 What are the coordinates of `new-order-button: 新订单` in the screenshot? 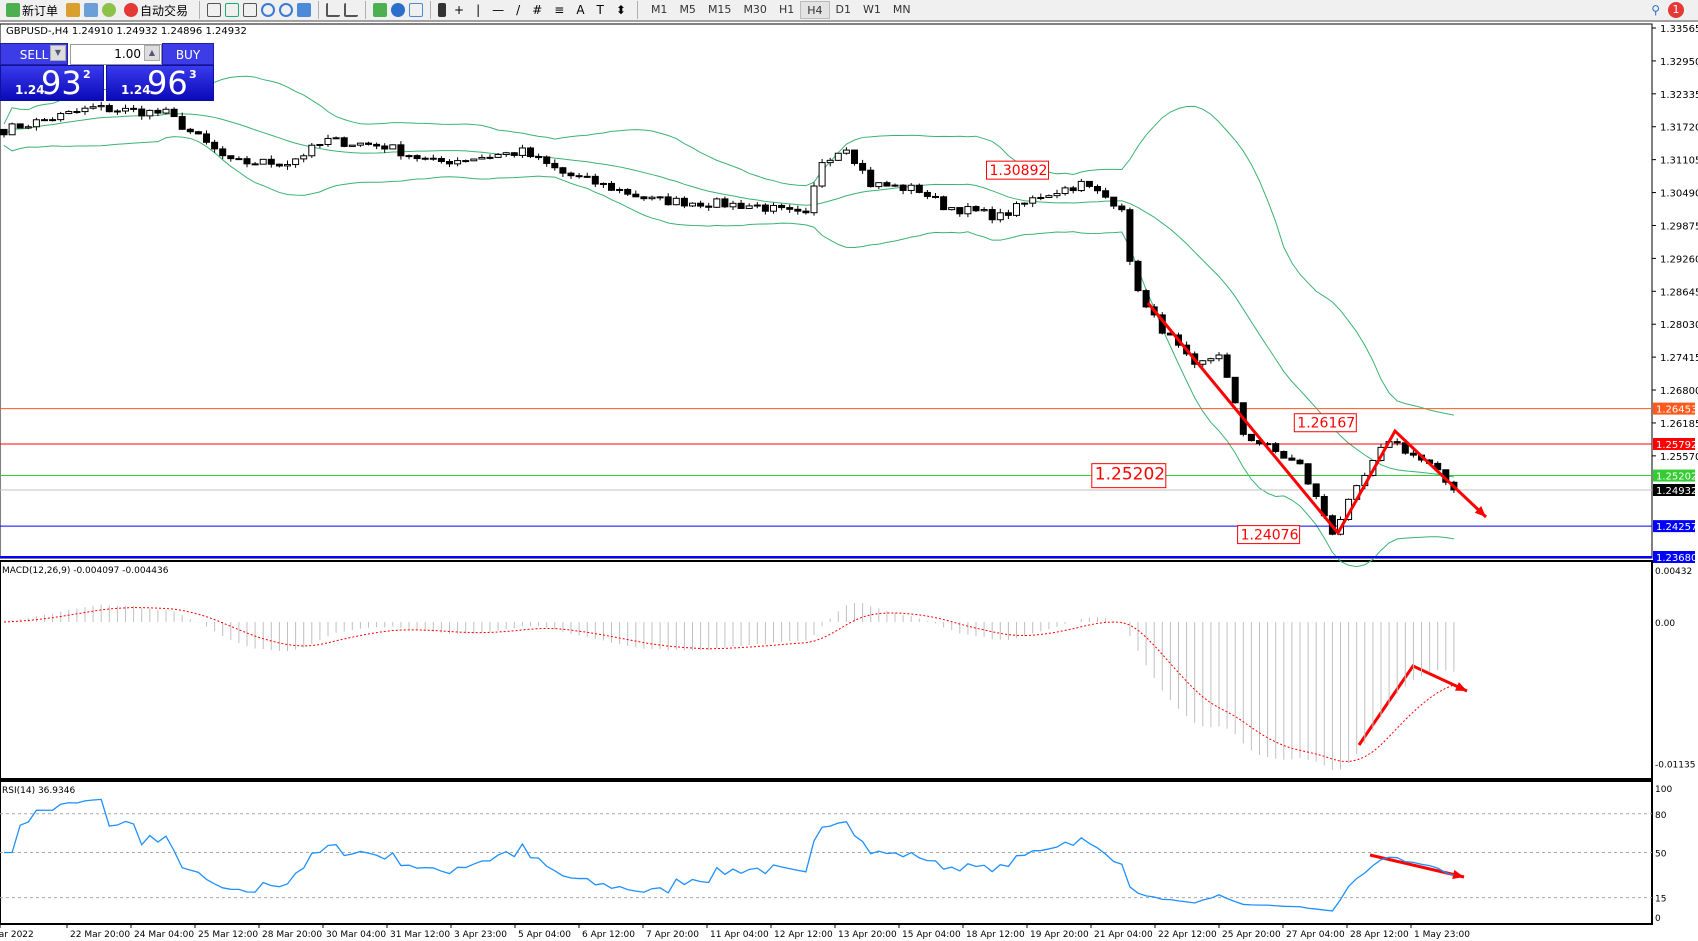 It's located at (32, 10).